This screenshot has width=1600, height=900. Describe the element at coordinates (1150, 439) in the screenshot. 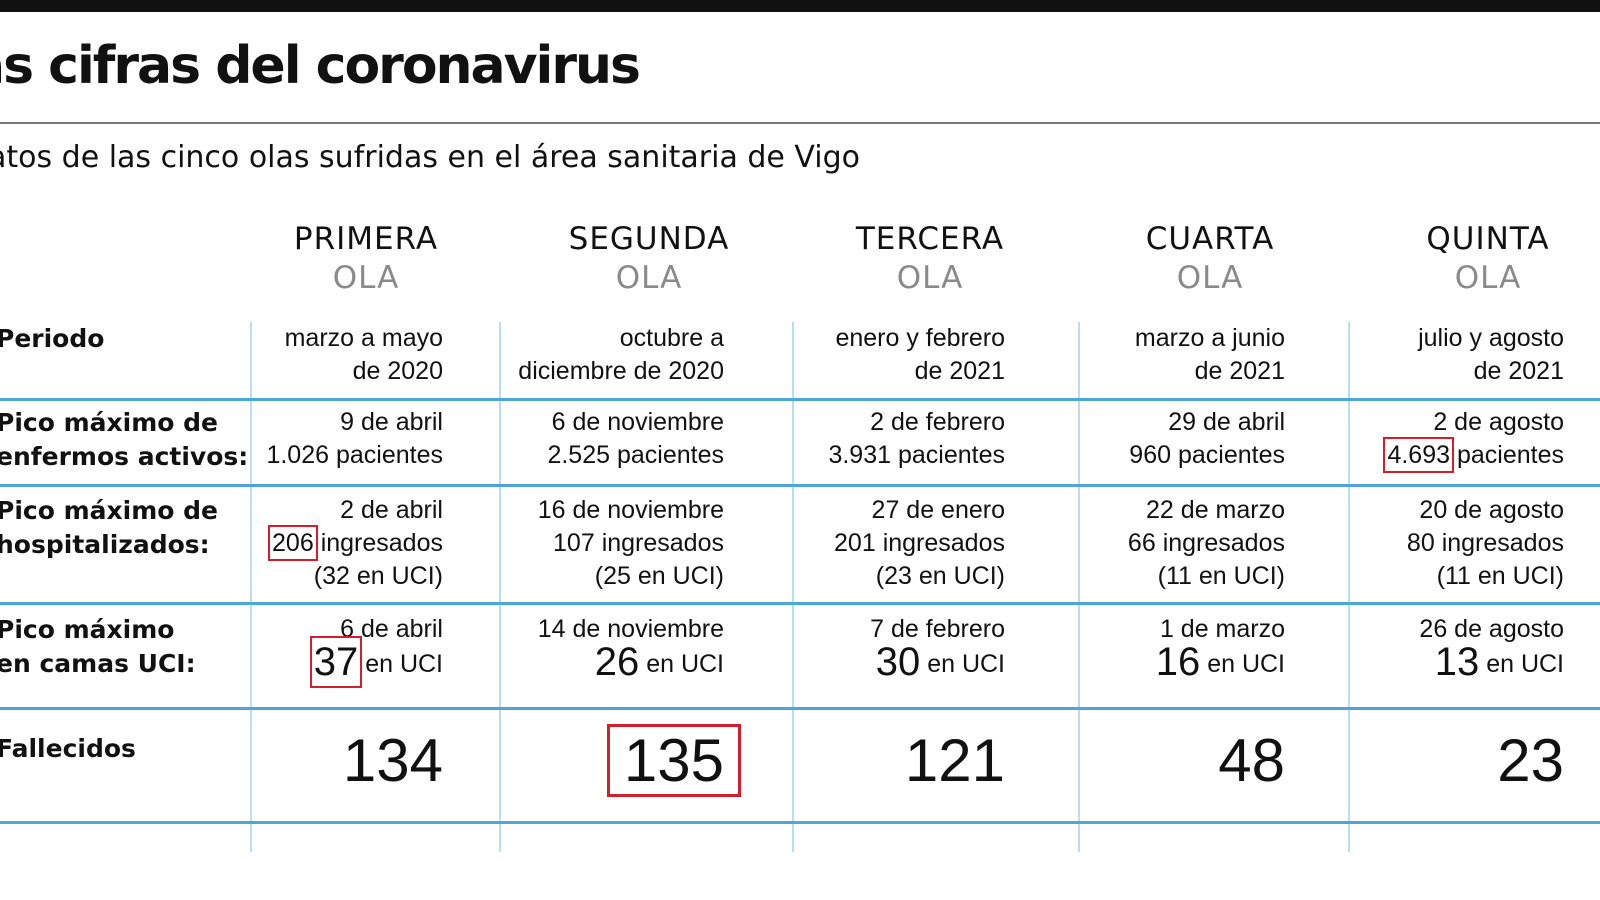

I see `cell-activos: 29 de abril 960 pacientes` at that location.